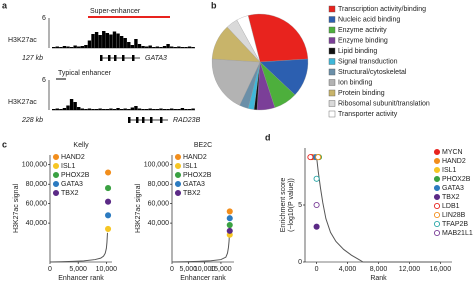 The image size is (474, 283). Describe the element at coordinates (452, 152) in the screenshot. I see `legend-label: MYCN` at that location.